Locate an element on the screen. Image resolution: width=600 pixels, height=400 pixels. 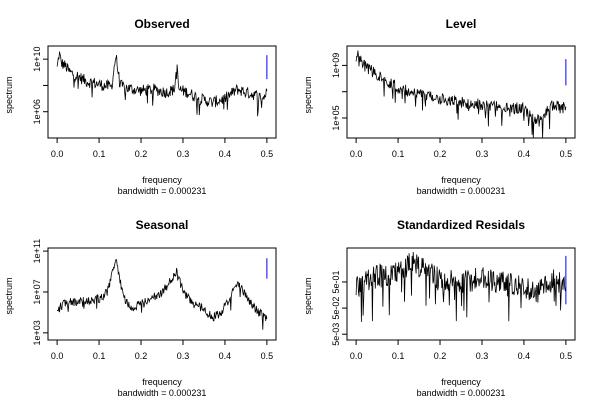
y-tick-label: 1e+10 is located at coordinates (37, 59).